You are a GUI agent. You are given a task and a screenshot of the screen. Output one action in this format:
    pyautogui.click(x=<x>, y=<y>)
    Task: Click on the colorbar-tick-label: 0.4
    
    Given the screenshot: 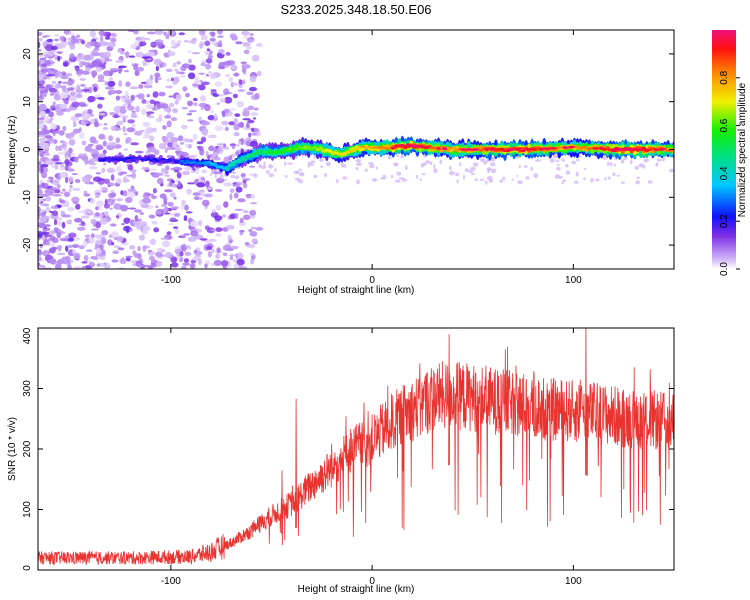 What is the action you would take?
    pyautogui.click(x=724, y=173)
    